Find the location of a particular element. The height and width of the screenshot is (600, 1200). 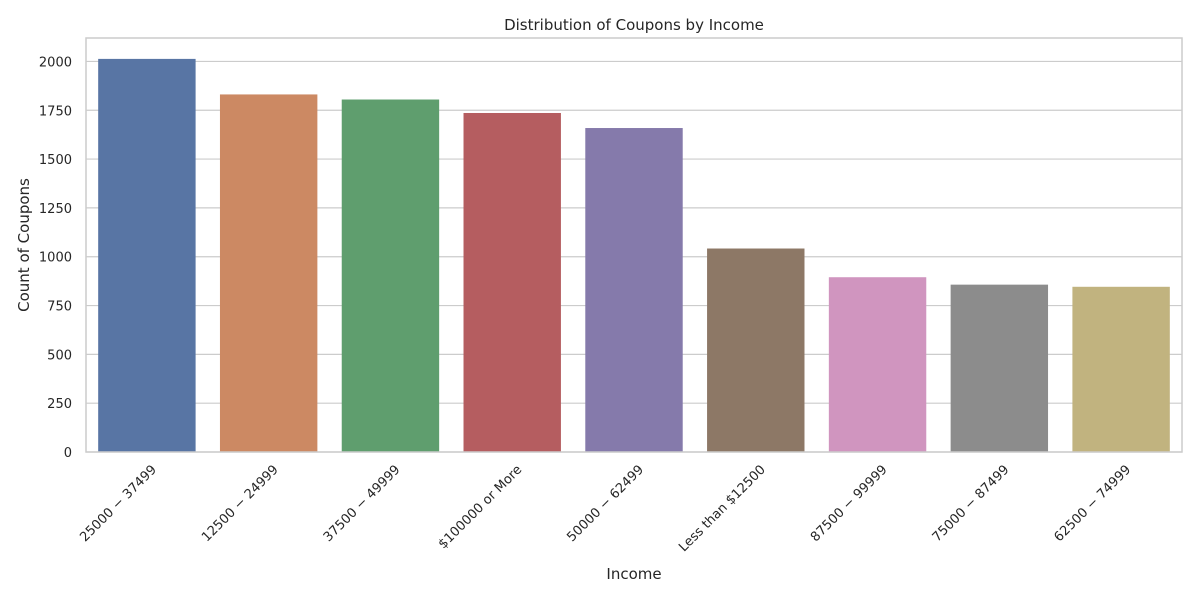

y-tick-label: 0 is located at coordinates (68, 453).